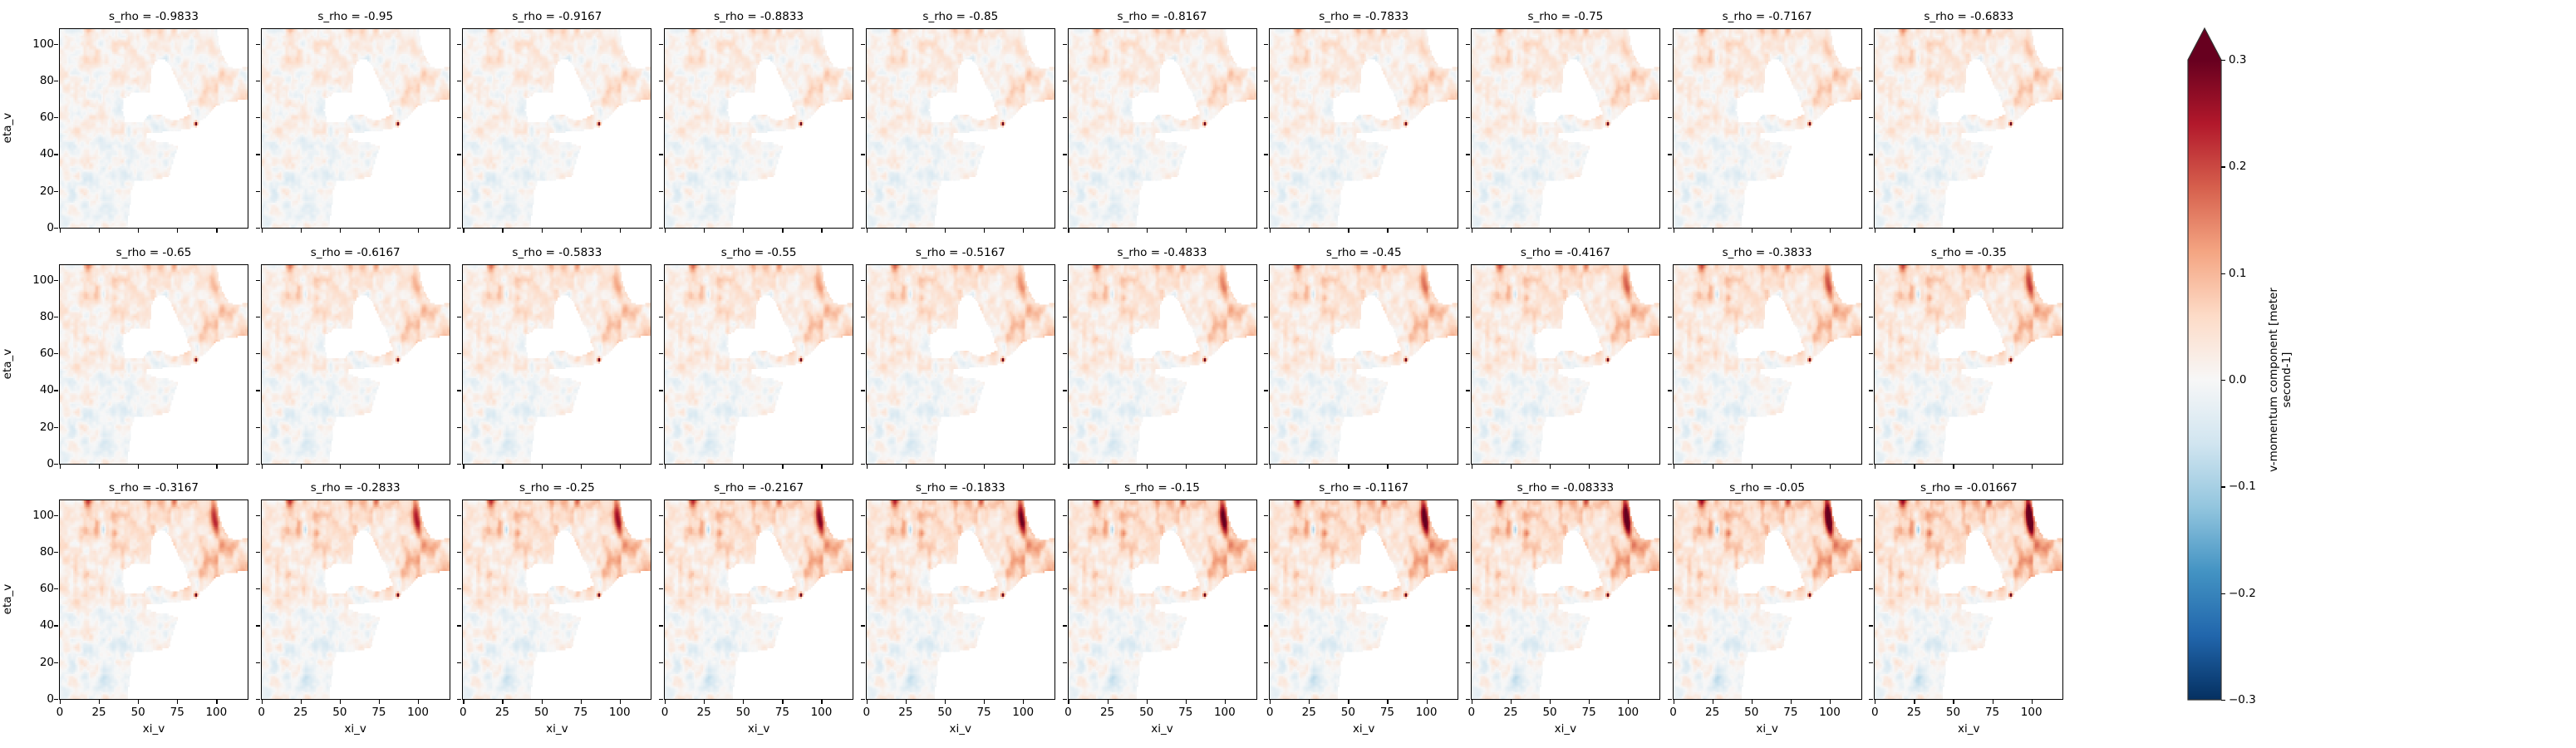 This screenshot has width=2576, height=748. Describe the element at coordinates (1767, 252) in the screenshot. I see `panel-title: s_rho = -0.3833` at that location.